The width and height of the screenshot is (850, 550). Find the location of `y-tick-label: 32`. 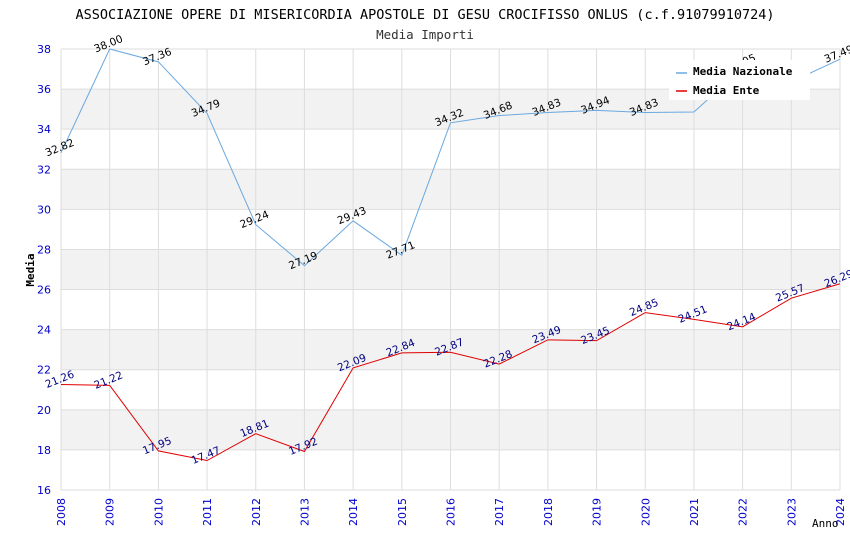

y-tick-label: 32 is located at coordinates (44, 169).